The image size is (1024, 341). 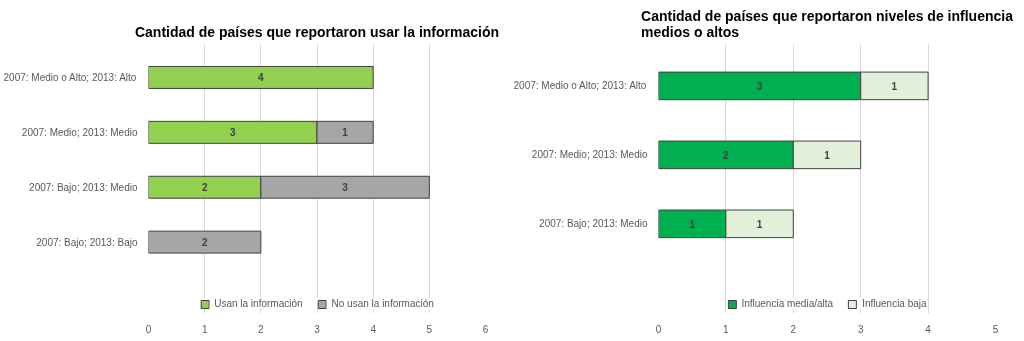 What do you see at coordinates (87, 242) in the screenshot?
I see `y-tick-label: 2007: Bajo; 2013: Bajo` at bounding box center [87, 242].